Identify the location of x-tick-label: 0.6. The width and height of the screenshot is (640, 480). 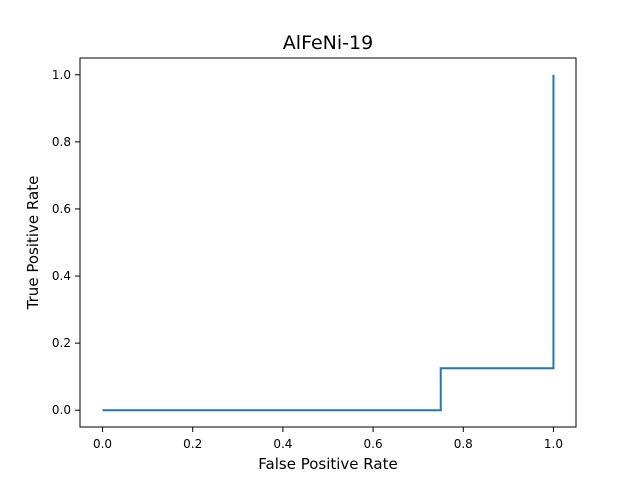
(373, 444).